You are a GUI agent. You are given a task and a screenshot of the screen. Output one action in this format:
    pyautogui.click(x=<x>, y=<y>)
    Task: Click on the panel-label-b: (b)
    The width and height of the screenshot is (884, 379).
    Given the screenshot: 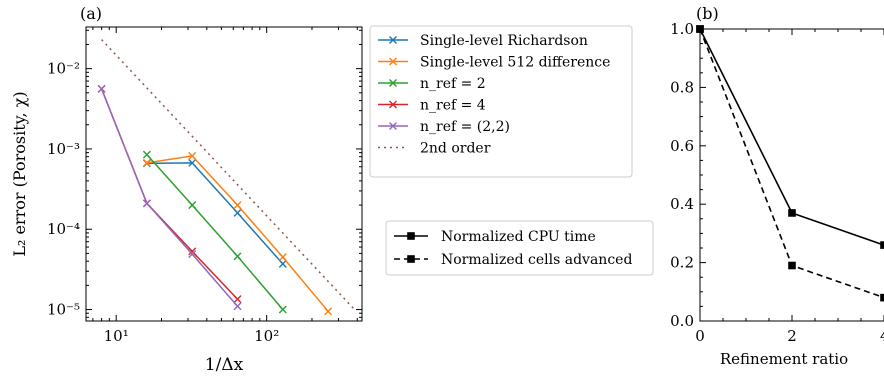 What is the action you would take?
    pyautogui.click(x=707, y=13)
    